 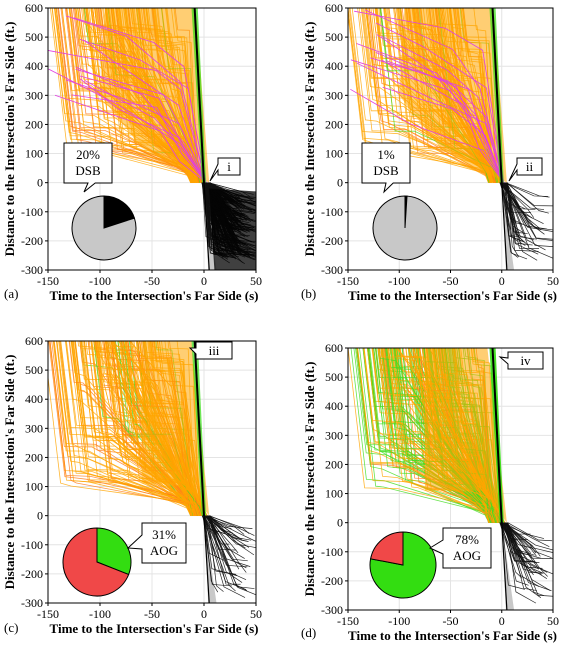 I want to click on y-tick-label: 100, so click(x=34, y=487).